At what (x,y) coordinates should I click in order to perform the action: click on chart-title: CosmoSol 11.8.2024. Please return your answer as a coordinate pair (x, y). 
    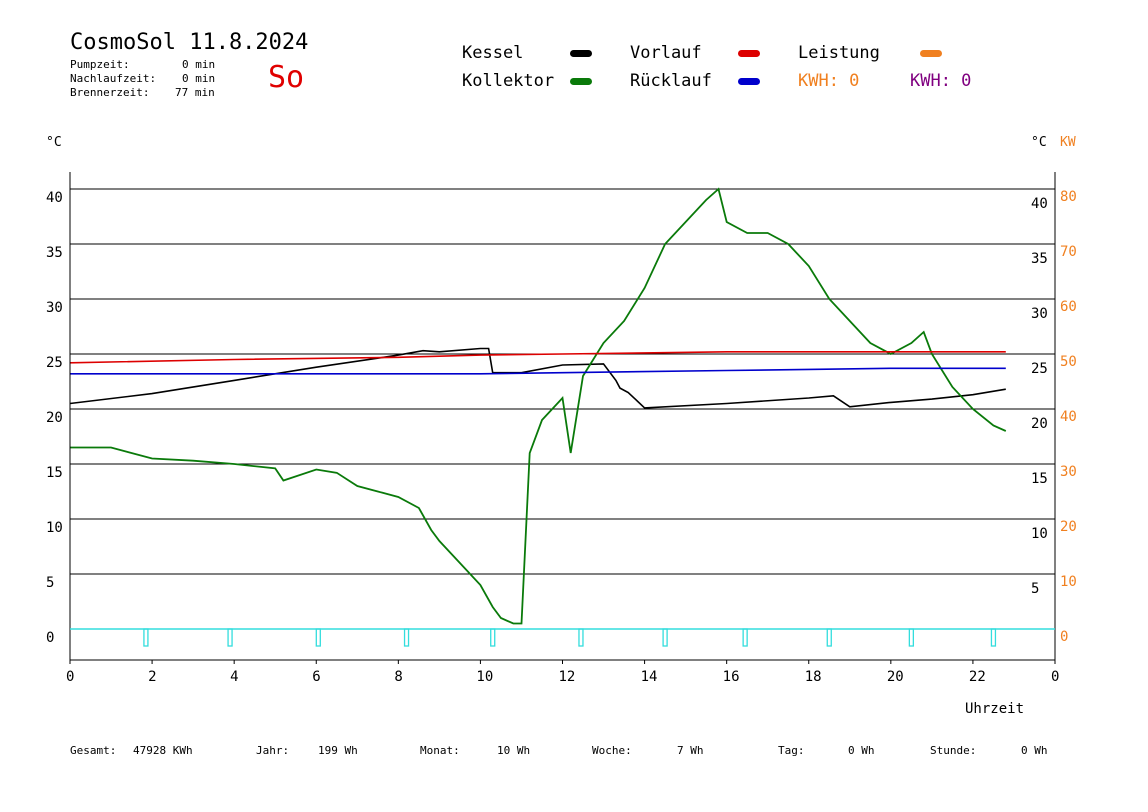
    Looking at the image, I should click on (189, 42).